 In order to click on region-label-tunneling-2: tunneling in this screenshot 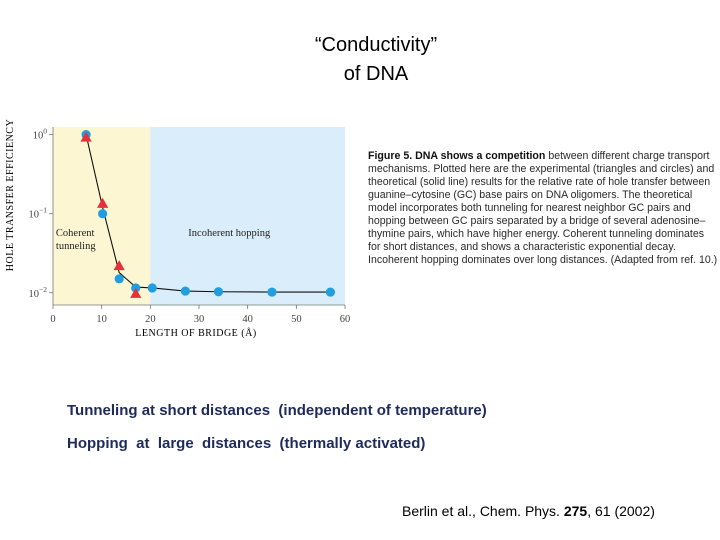, I will do `click(76, 246)`.